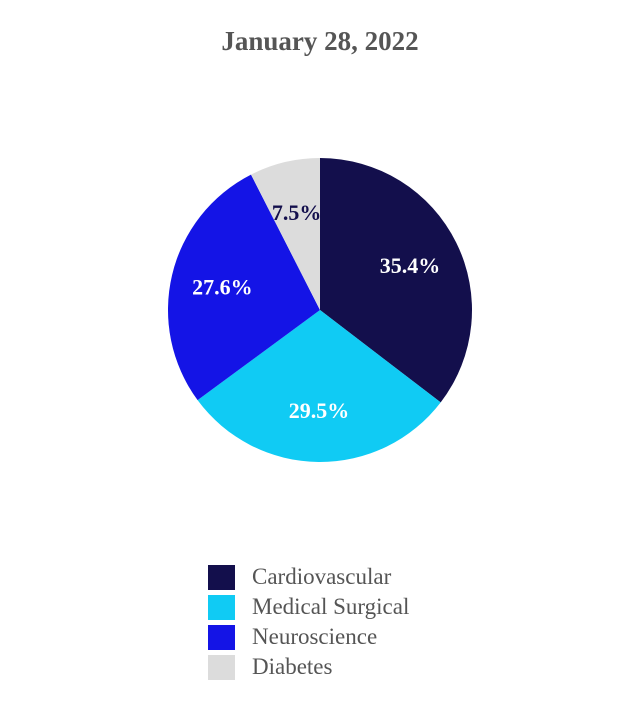  Describe the element at coordinates (331, 606) in the screenshot. I see `legend-label: Medical Surgical` at that location.